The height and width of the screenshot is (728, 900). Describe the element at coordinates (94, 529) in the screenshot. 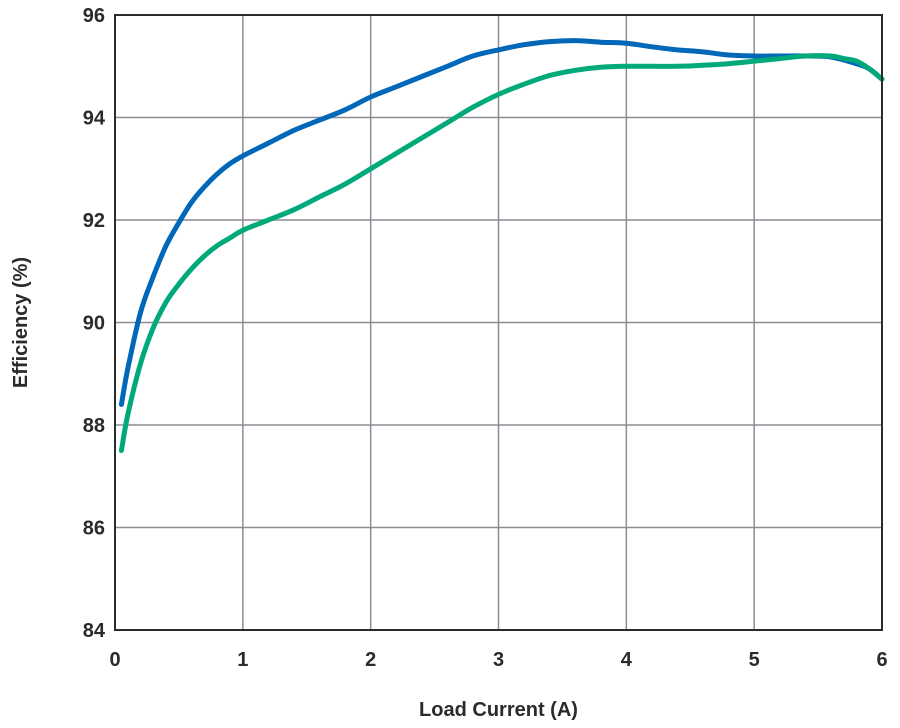

I see `y-tick-label: 86` at that location.